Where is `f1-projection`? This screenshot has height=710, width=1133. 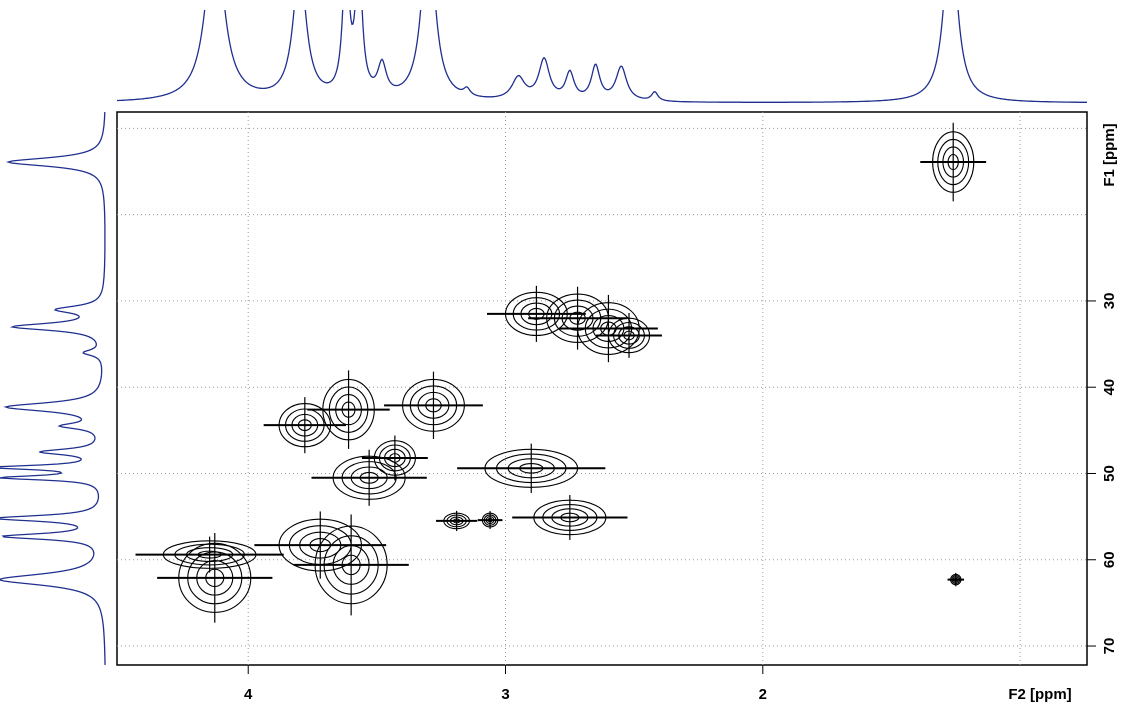
f1-projection is located at coordinates (53, 388).